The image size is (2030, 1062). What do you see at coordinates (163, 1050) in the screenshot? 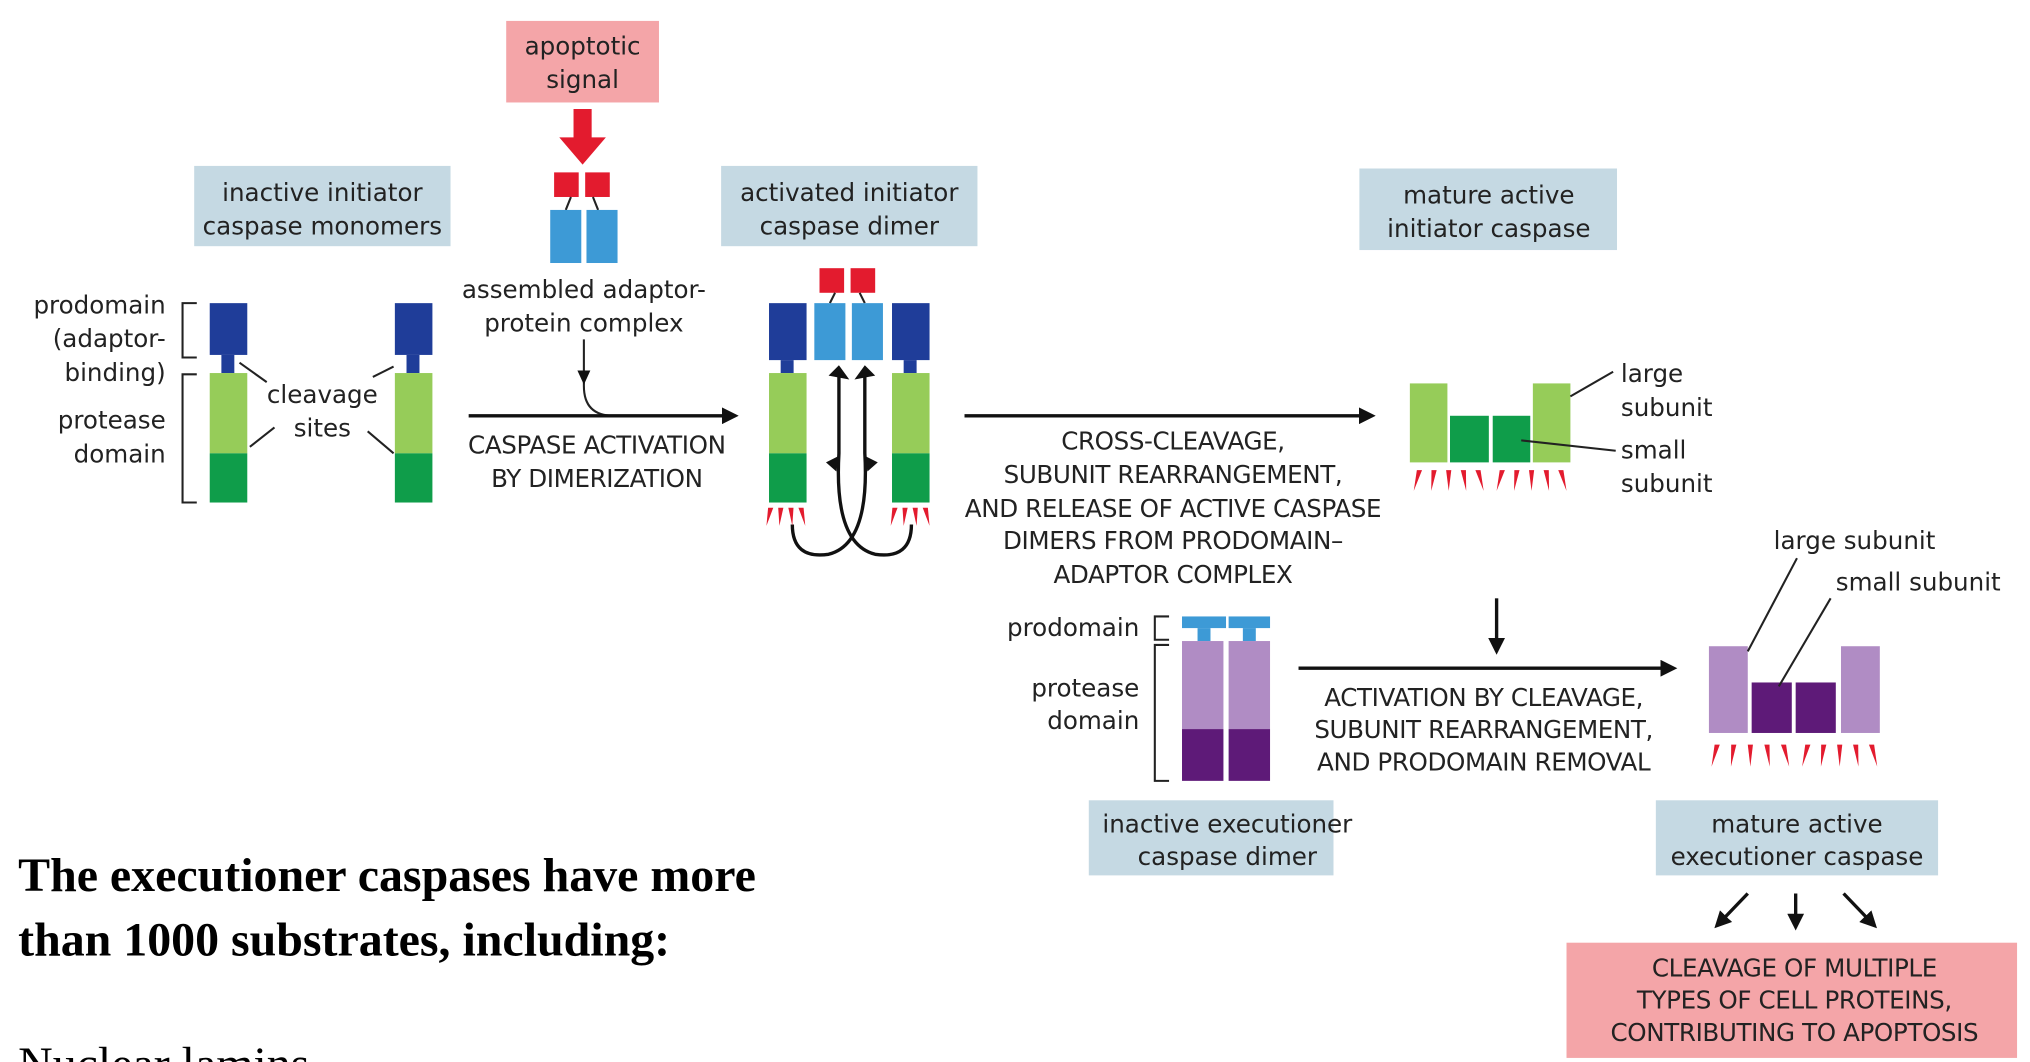
I see `substrate-list-item: Nuclear lamins` at bounding box center [163, 1050].